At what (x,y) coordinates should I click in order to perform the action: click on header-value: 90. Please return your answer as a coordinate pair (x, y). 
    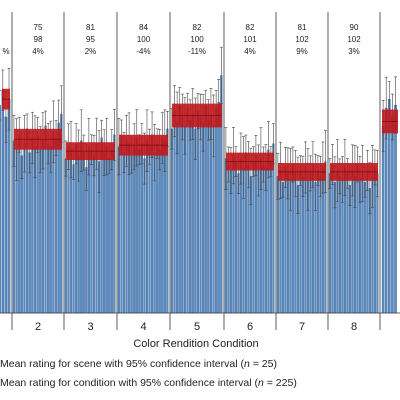
    Looking at the image, I should click on (354, 27).